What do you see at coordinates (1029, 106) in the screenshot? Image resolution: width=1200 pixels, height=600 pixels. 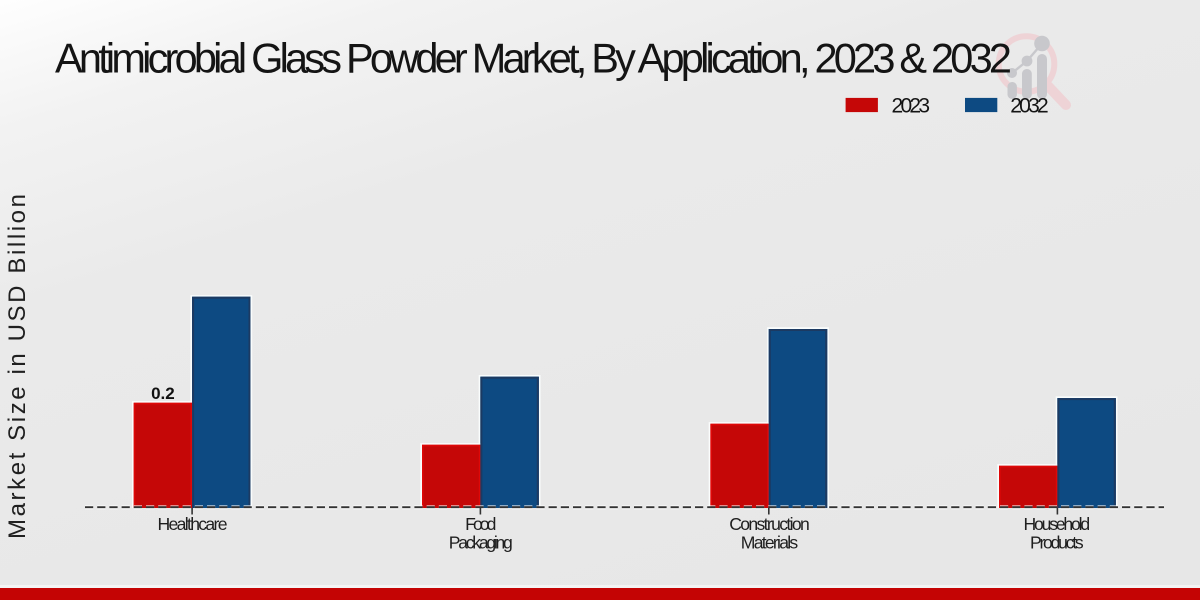 I see `svg-text: 2032` at bounding box center [1029, 106].